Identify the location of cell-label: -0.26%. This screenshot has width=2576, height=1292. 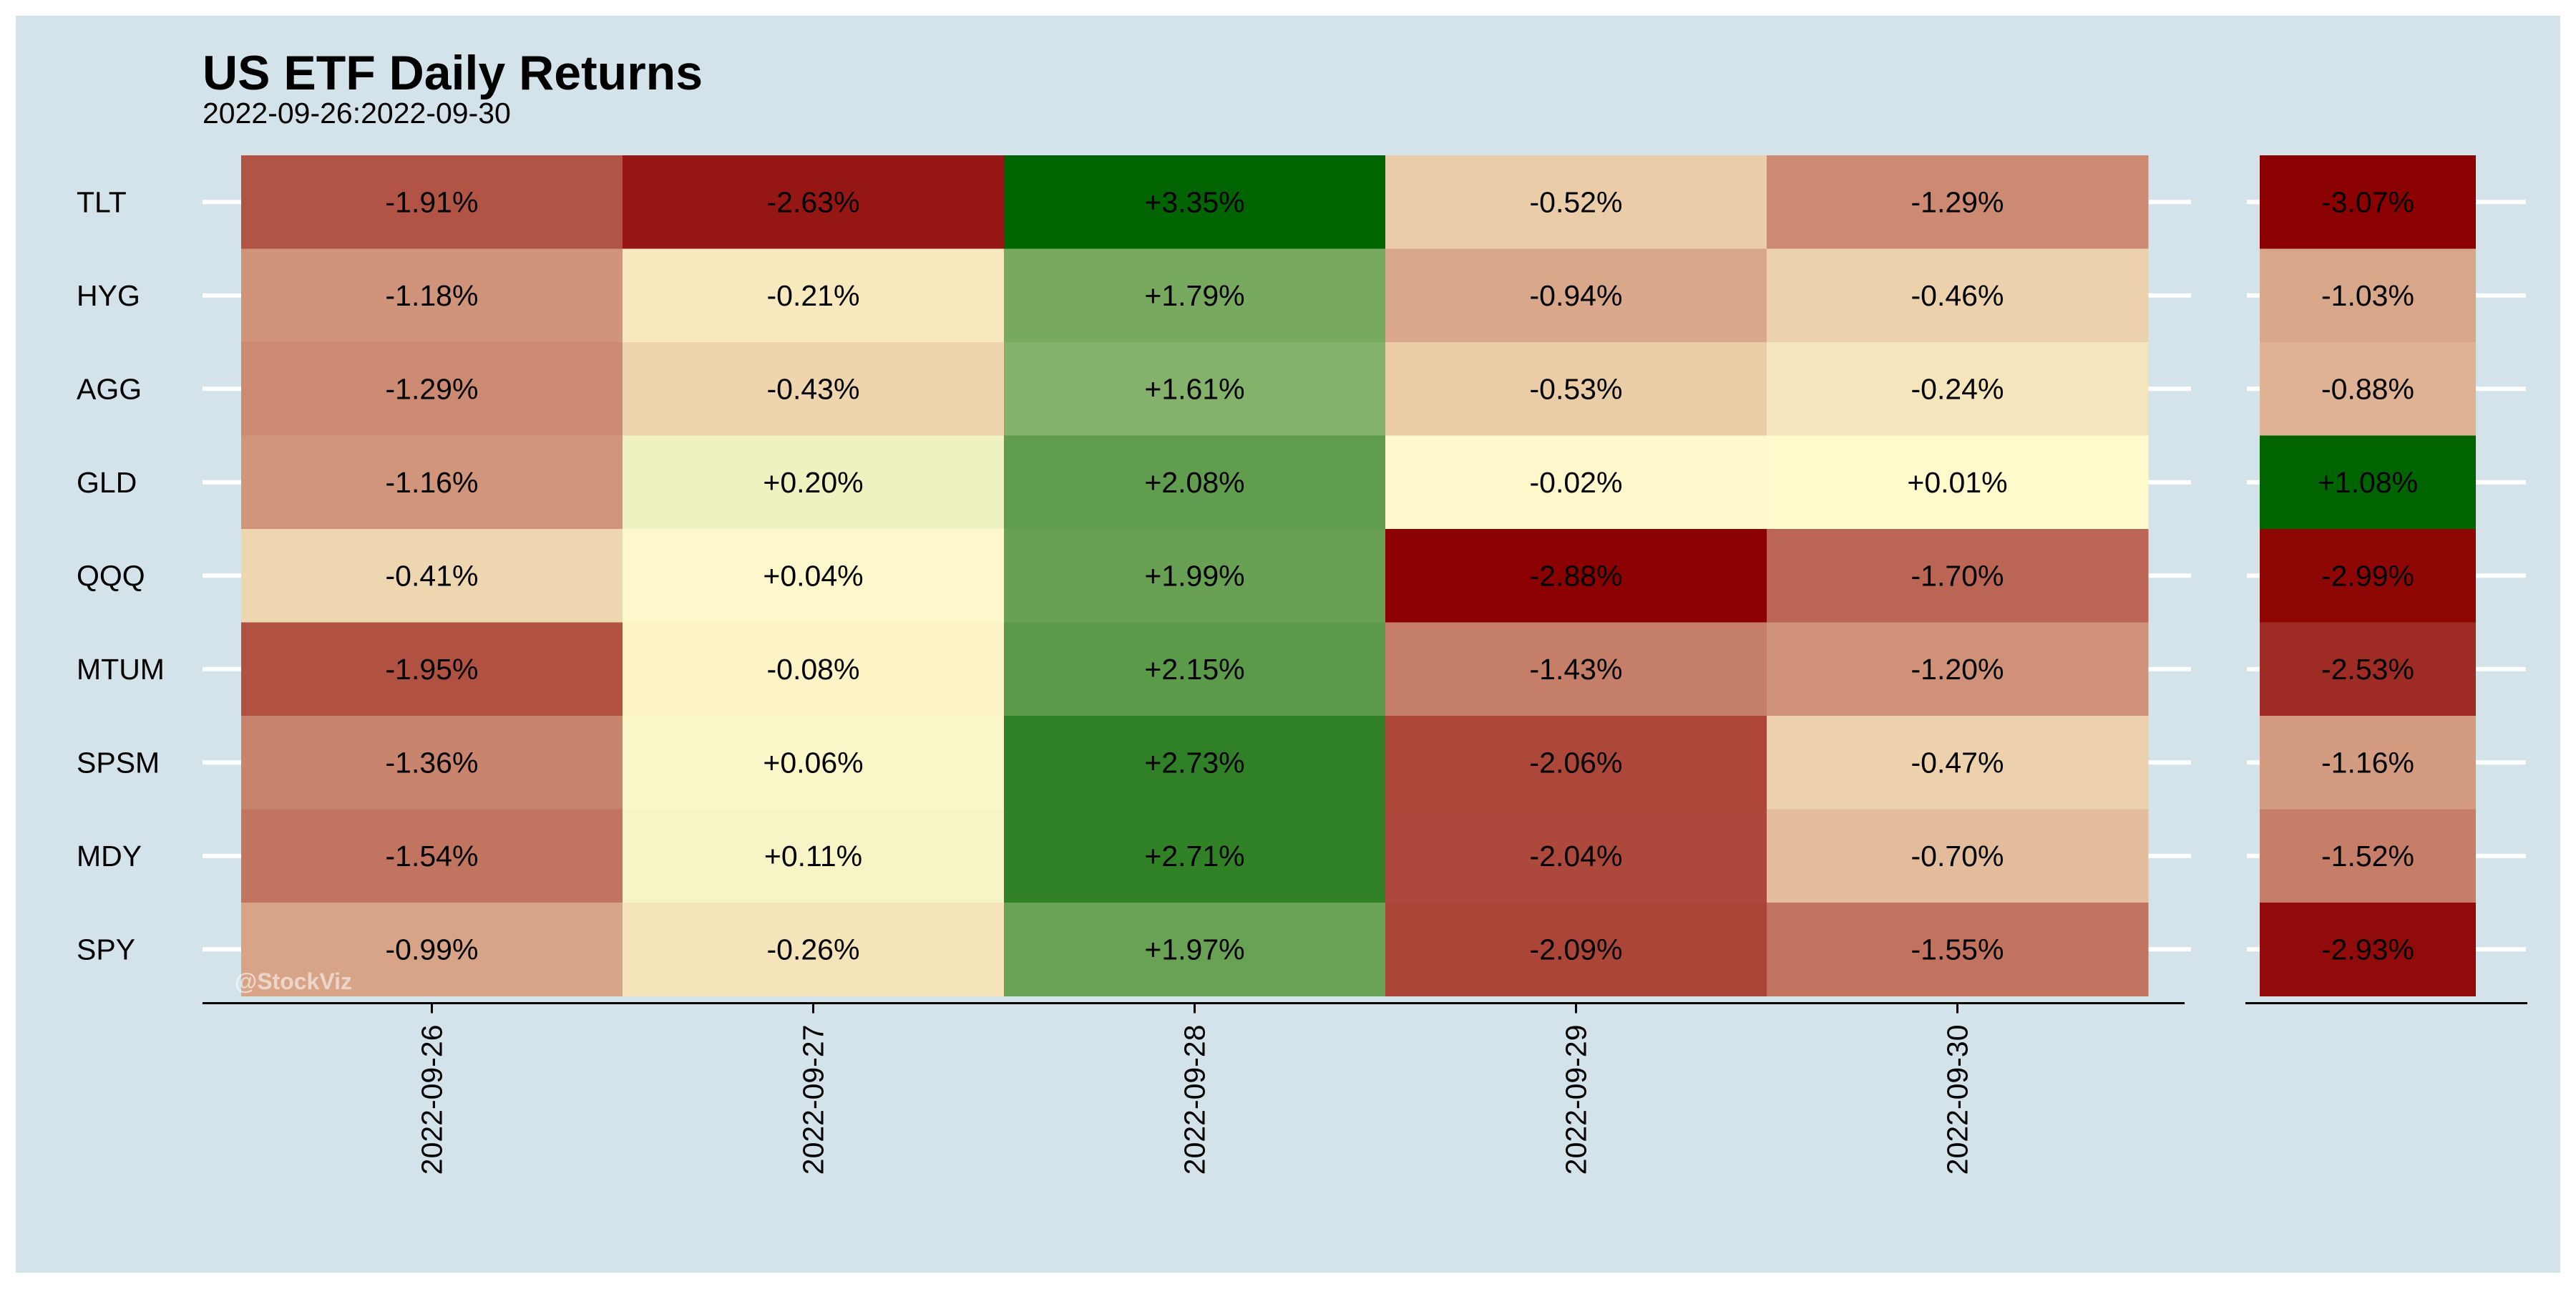
(813, 949).